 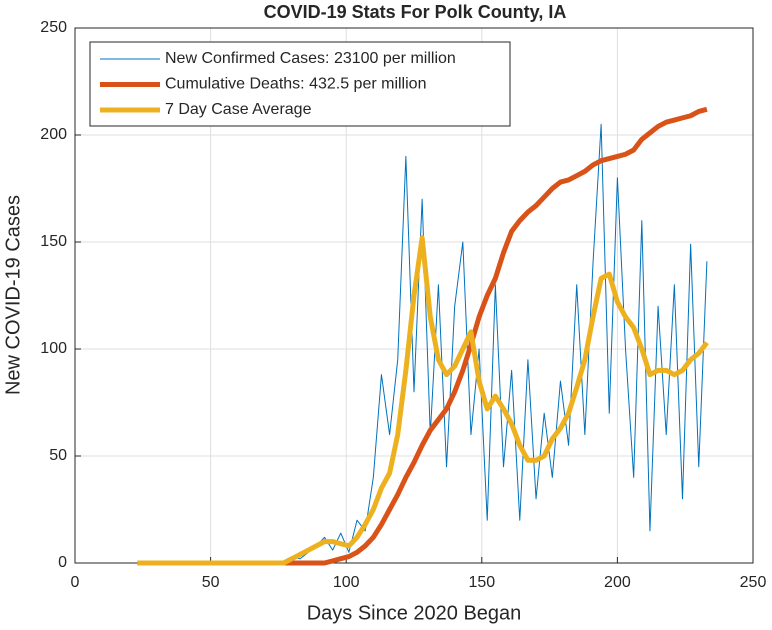 What do you see at coordinates (53, 348) in the screenshot?
I see `y-tick-label: 100` at bounding box center [53, 348].